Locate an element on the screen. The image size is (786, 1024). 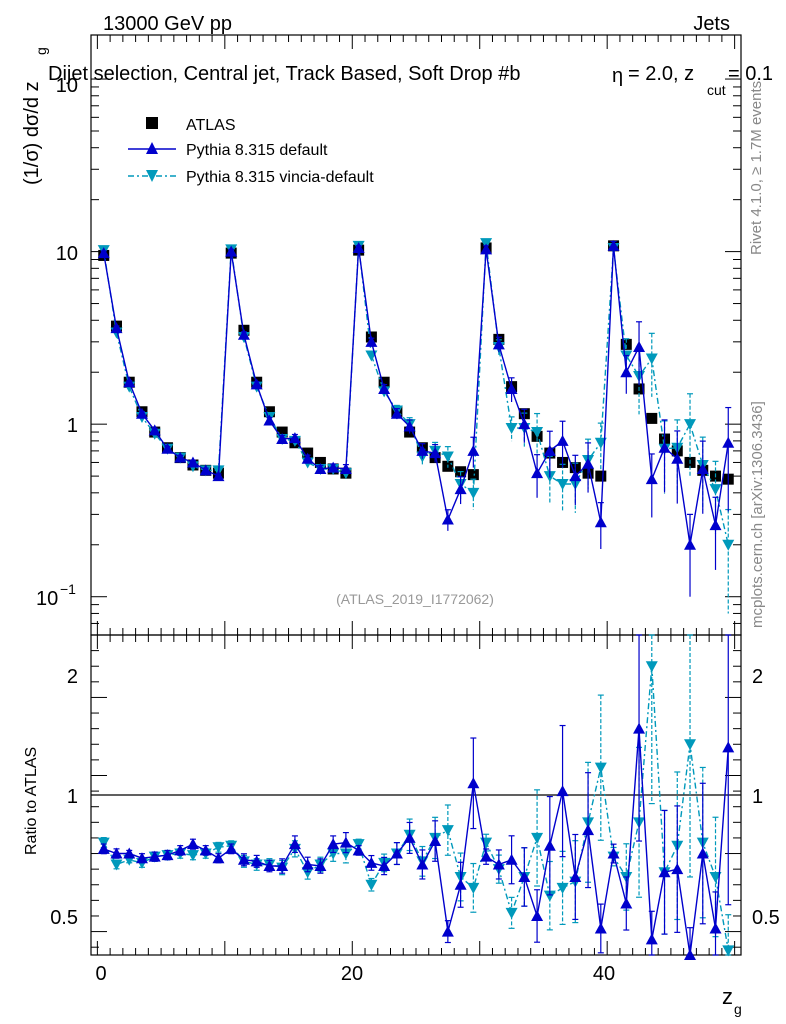
ratio-ytick-0.5-left: 0.5 is located at coordinates (64, 918).